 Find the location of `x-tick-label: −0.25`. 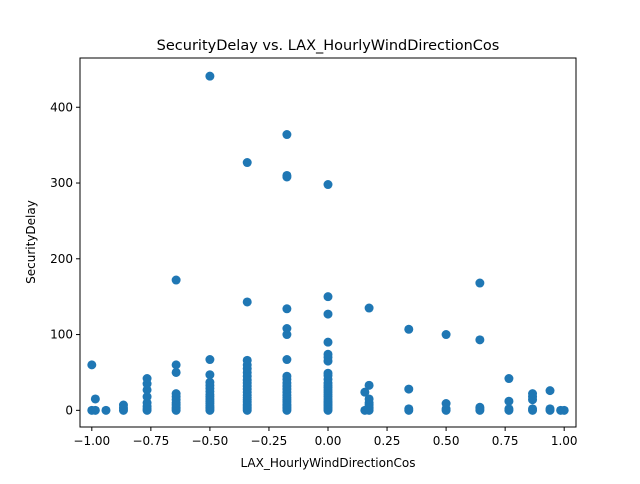

x-tick-label: −0.25 is located at coordinates (269, 441).